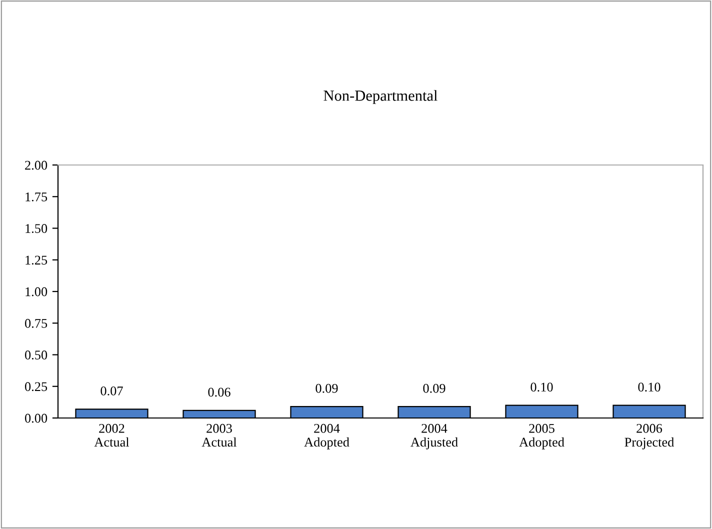 The width and height of the screenshot is (712, 529). Describe the element at coordinates (327, 437) in the screenshot. I see `x-tick-label: 2004 Adopted` at that location.